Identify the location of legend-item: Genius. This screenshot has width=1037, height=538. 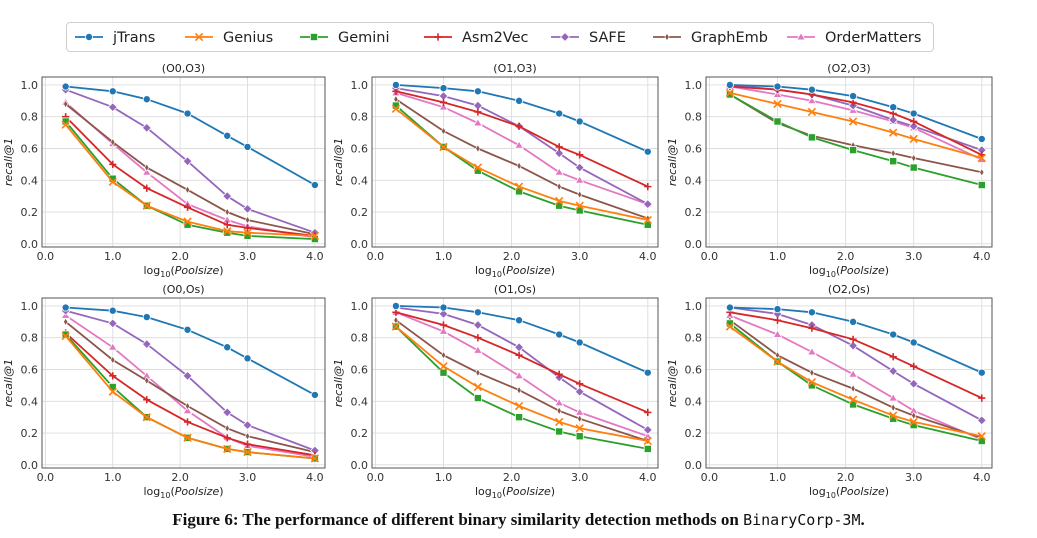
(229, 38).